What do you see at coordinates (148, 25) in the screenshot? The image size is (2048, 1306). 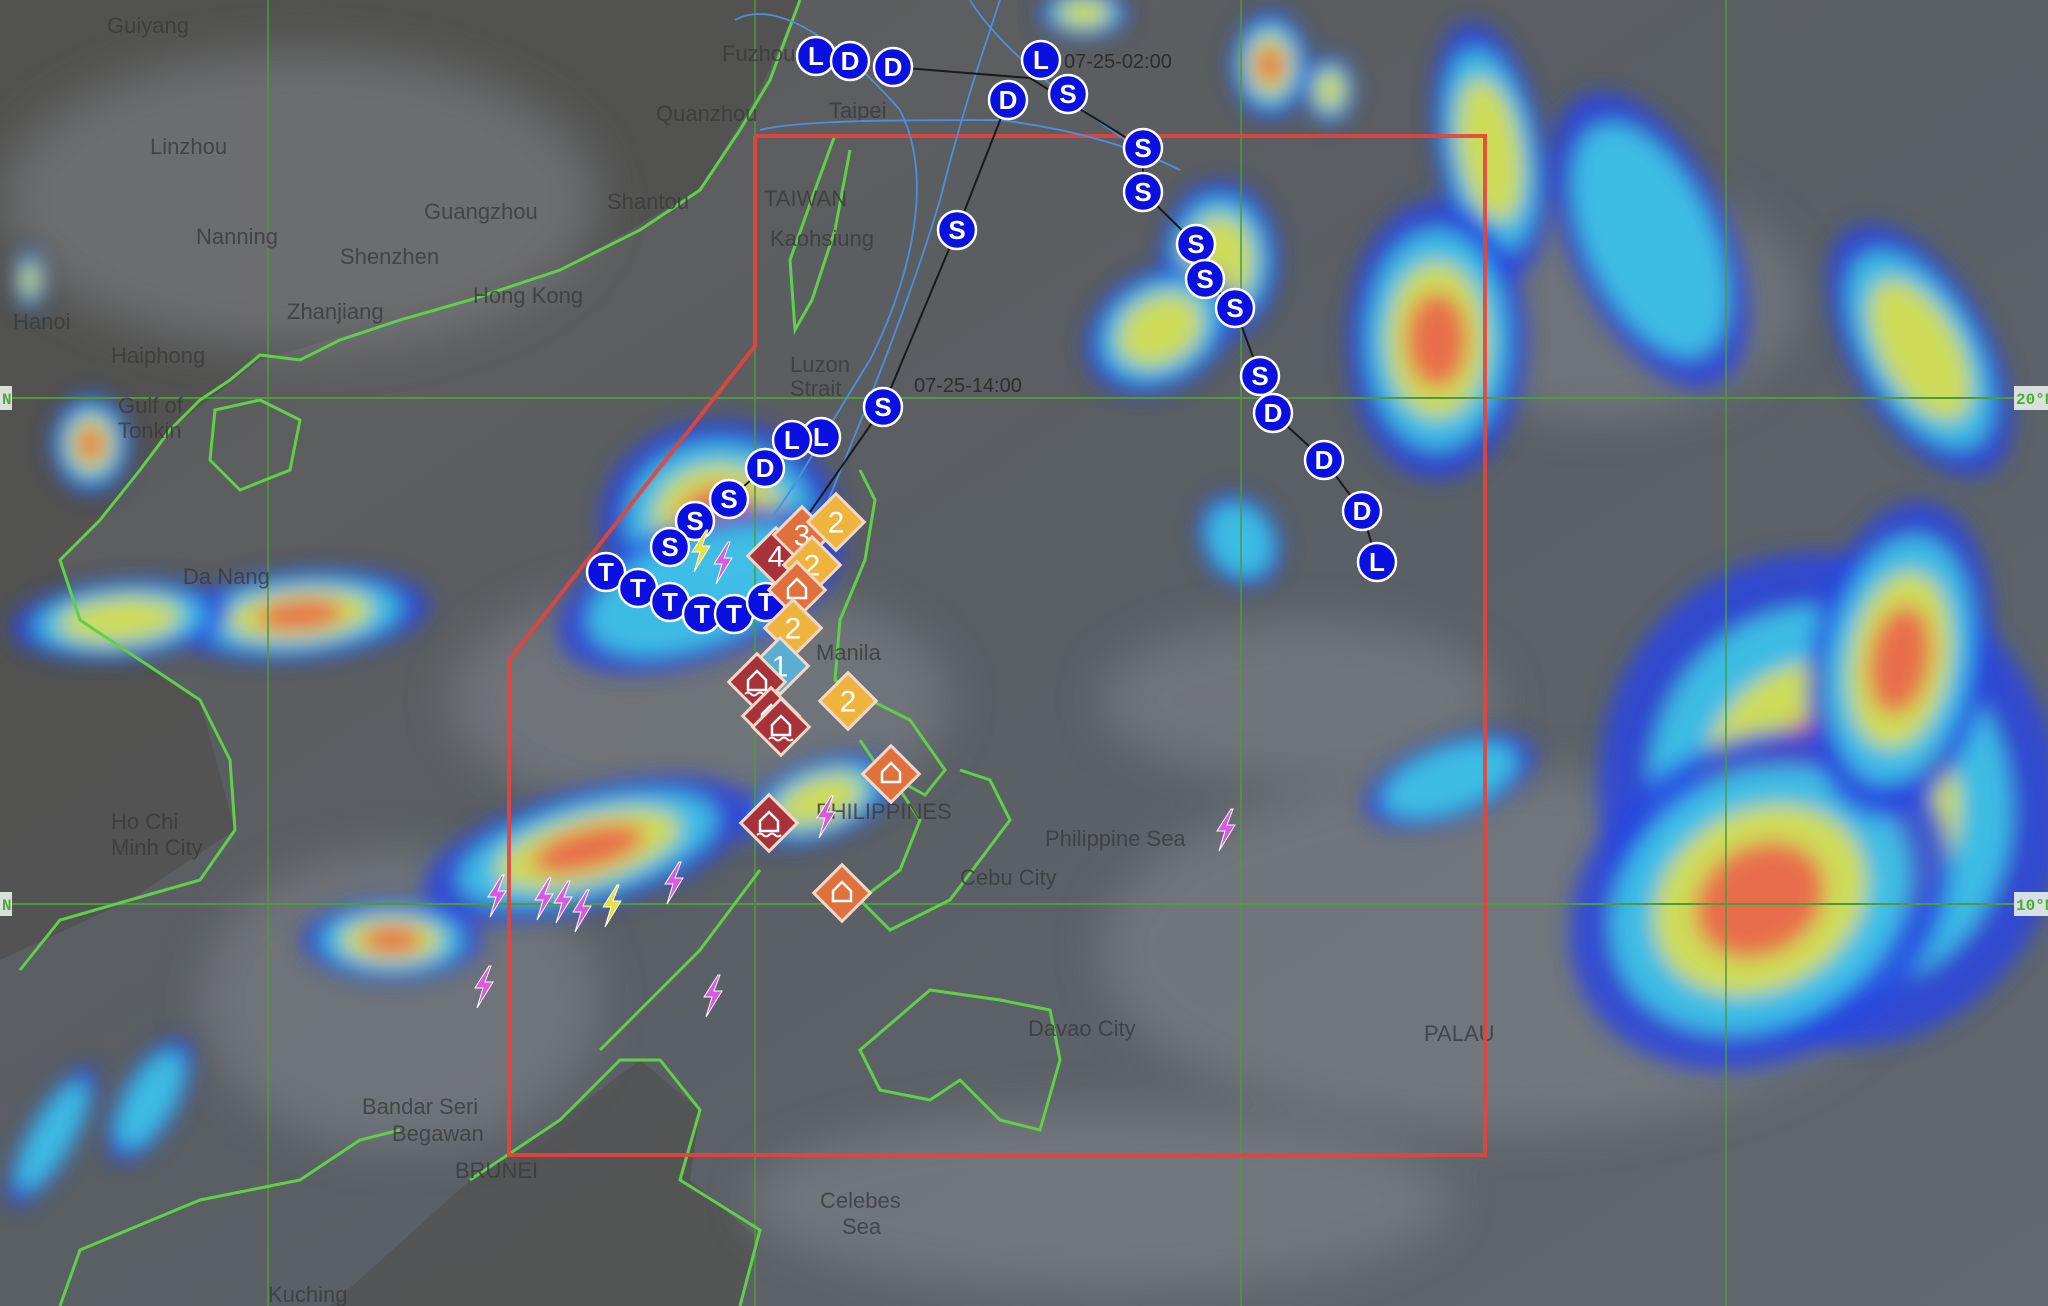 I see `city-label: Guiyang` at bounding box center [148, 25].